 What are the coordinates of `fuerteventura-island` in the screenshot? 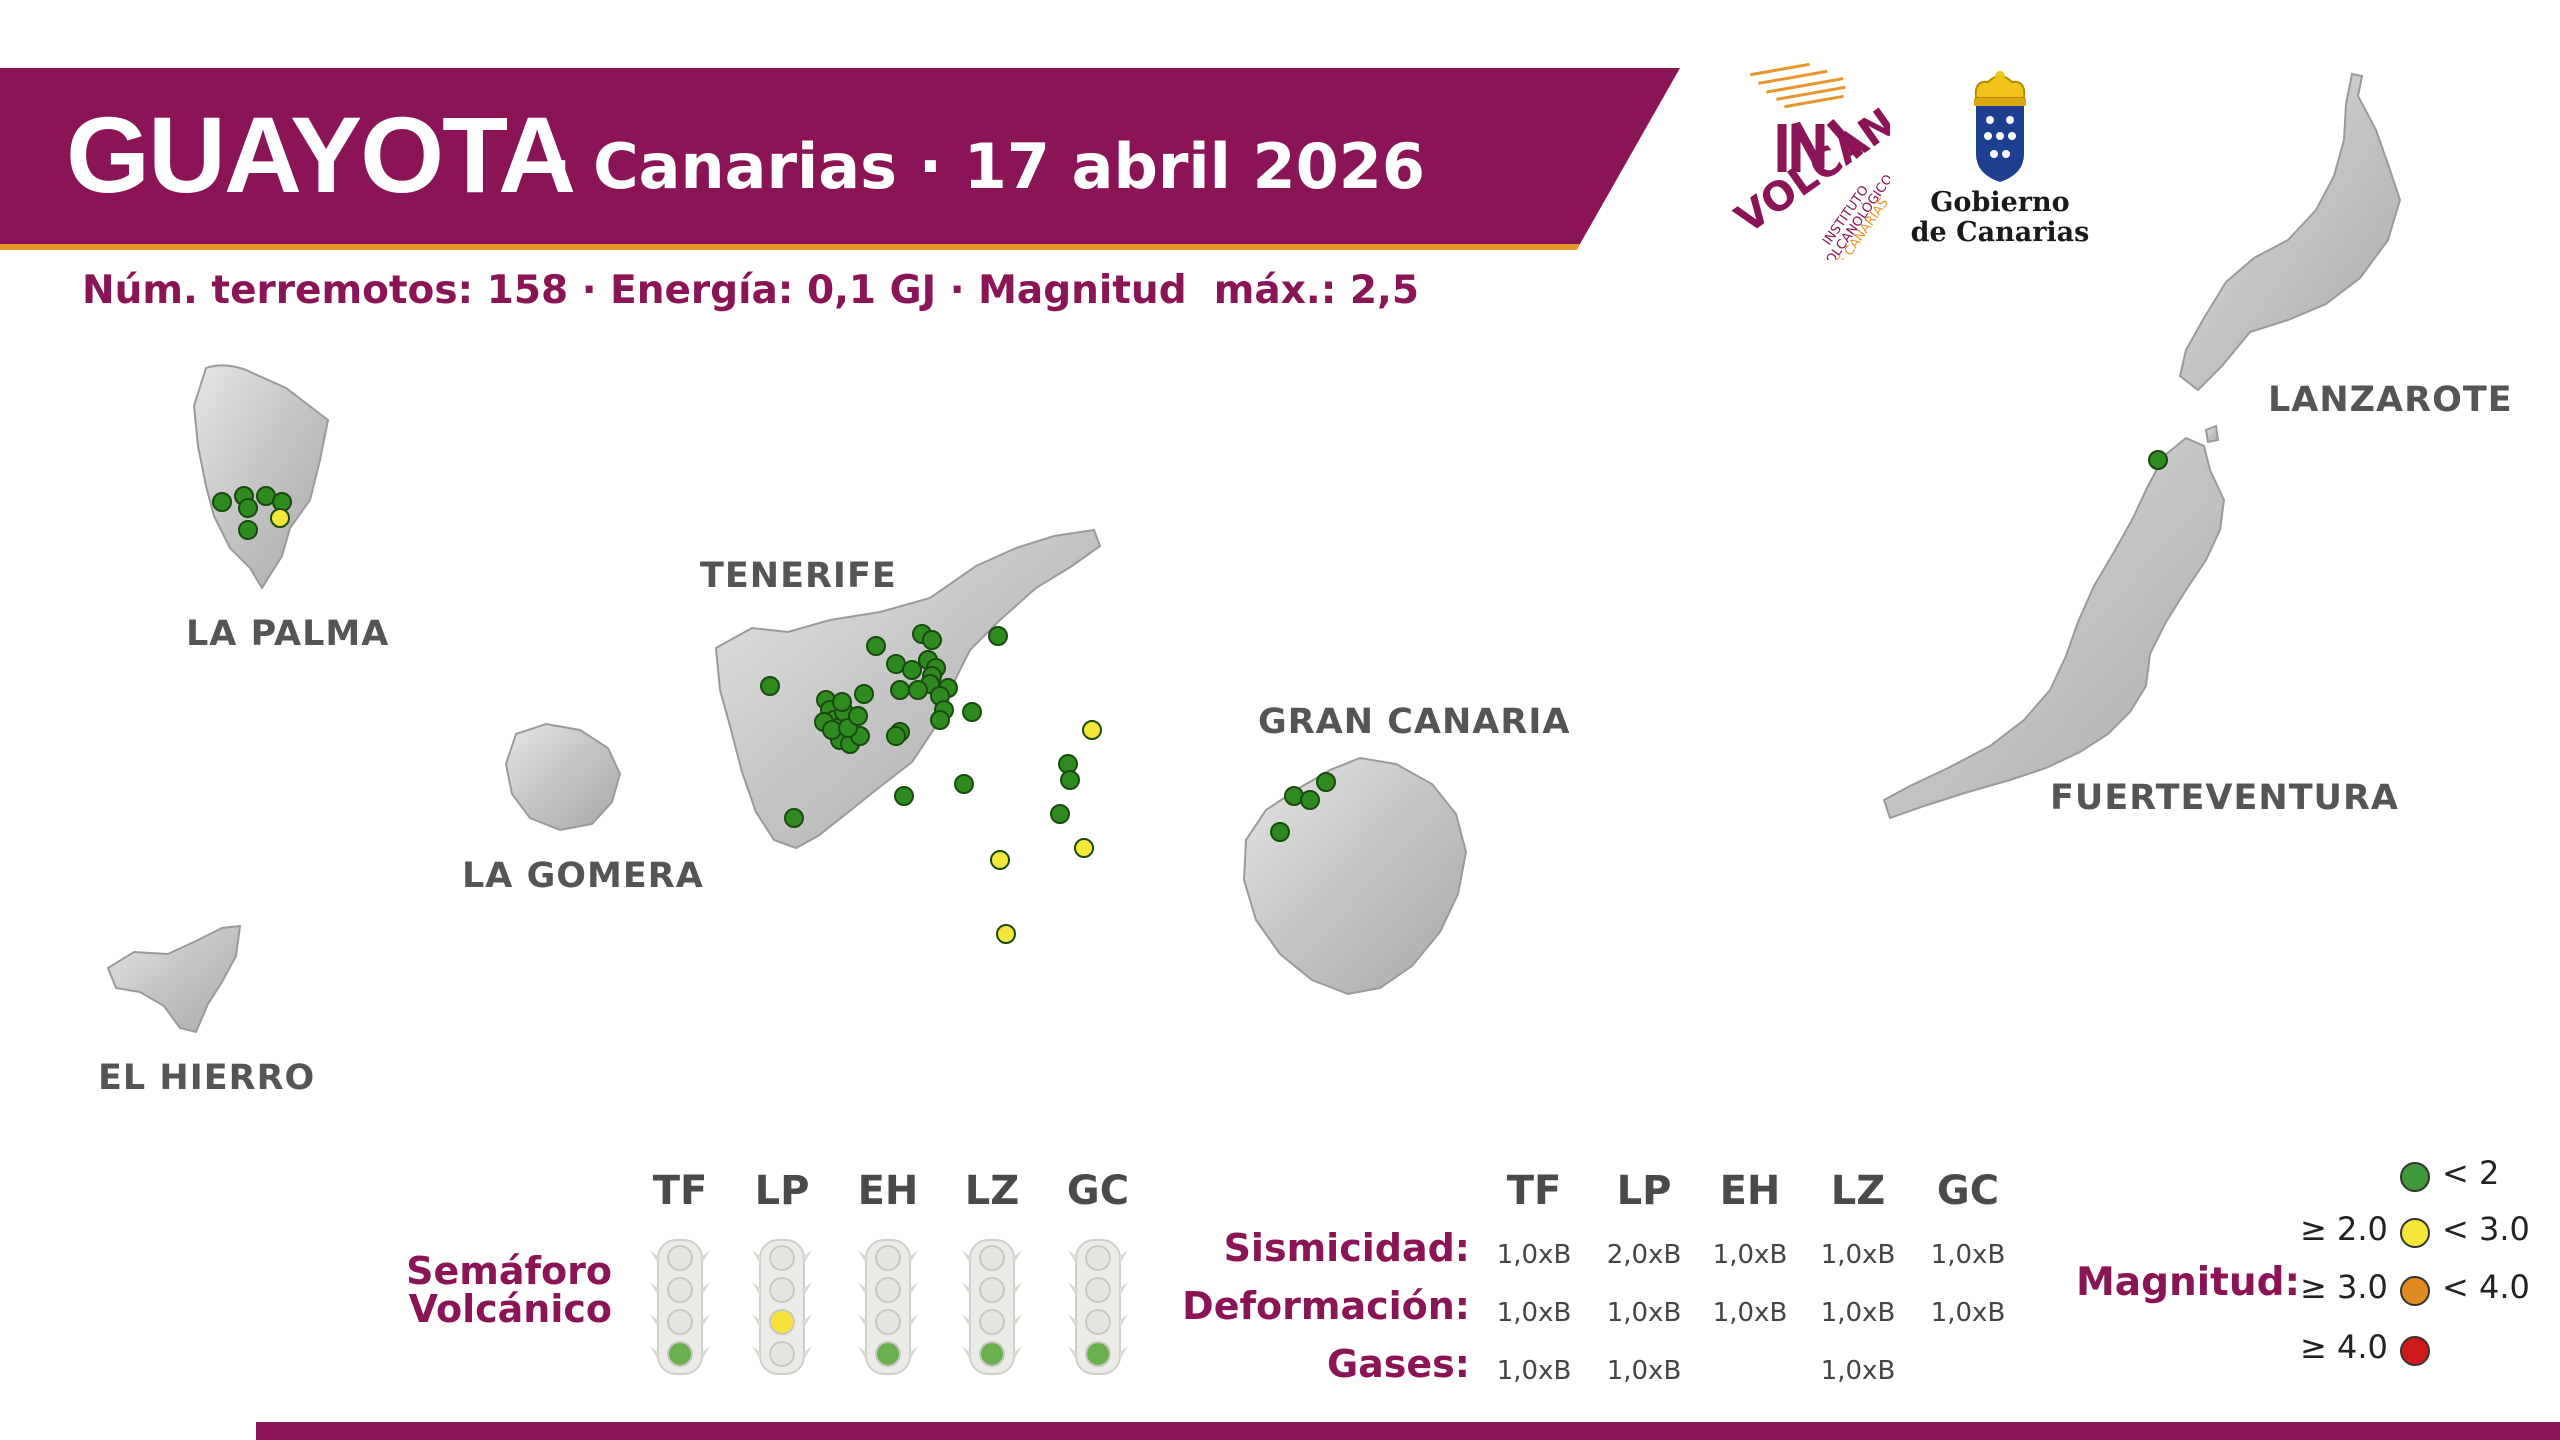 It's located at (2054, 628).